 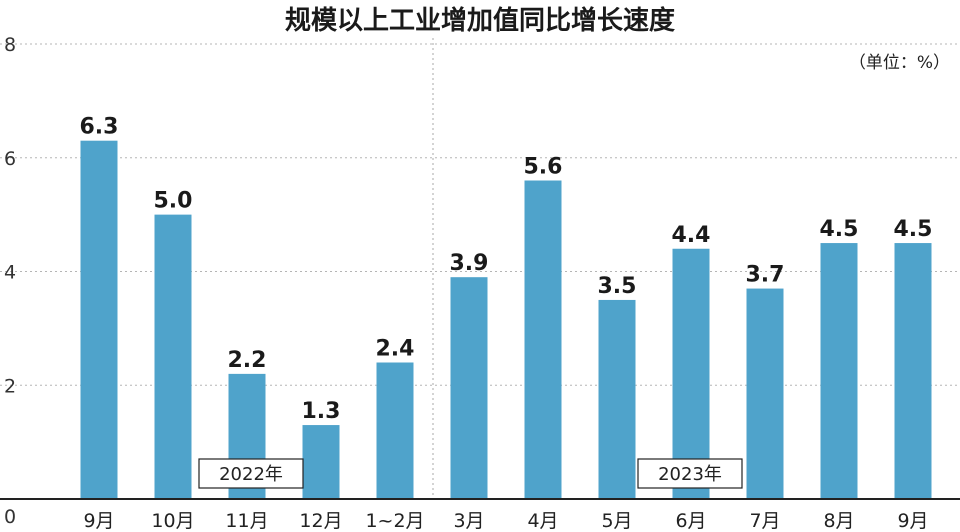 What do you see at coordinates (173, 201) in the screenshot?
I see `data-label: 5.0` at bounding box center [173, 201].